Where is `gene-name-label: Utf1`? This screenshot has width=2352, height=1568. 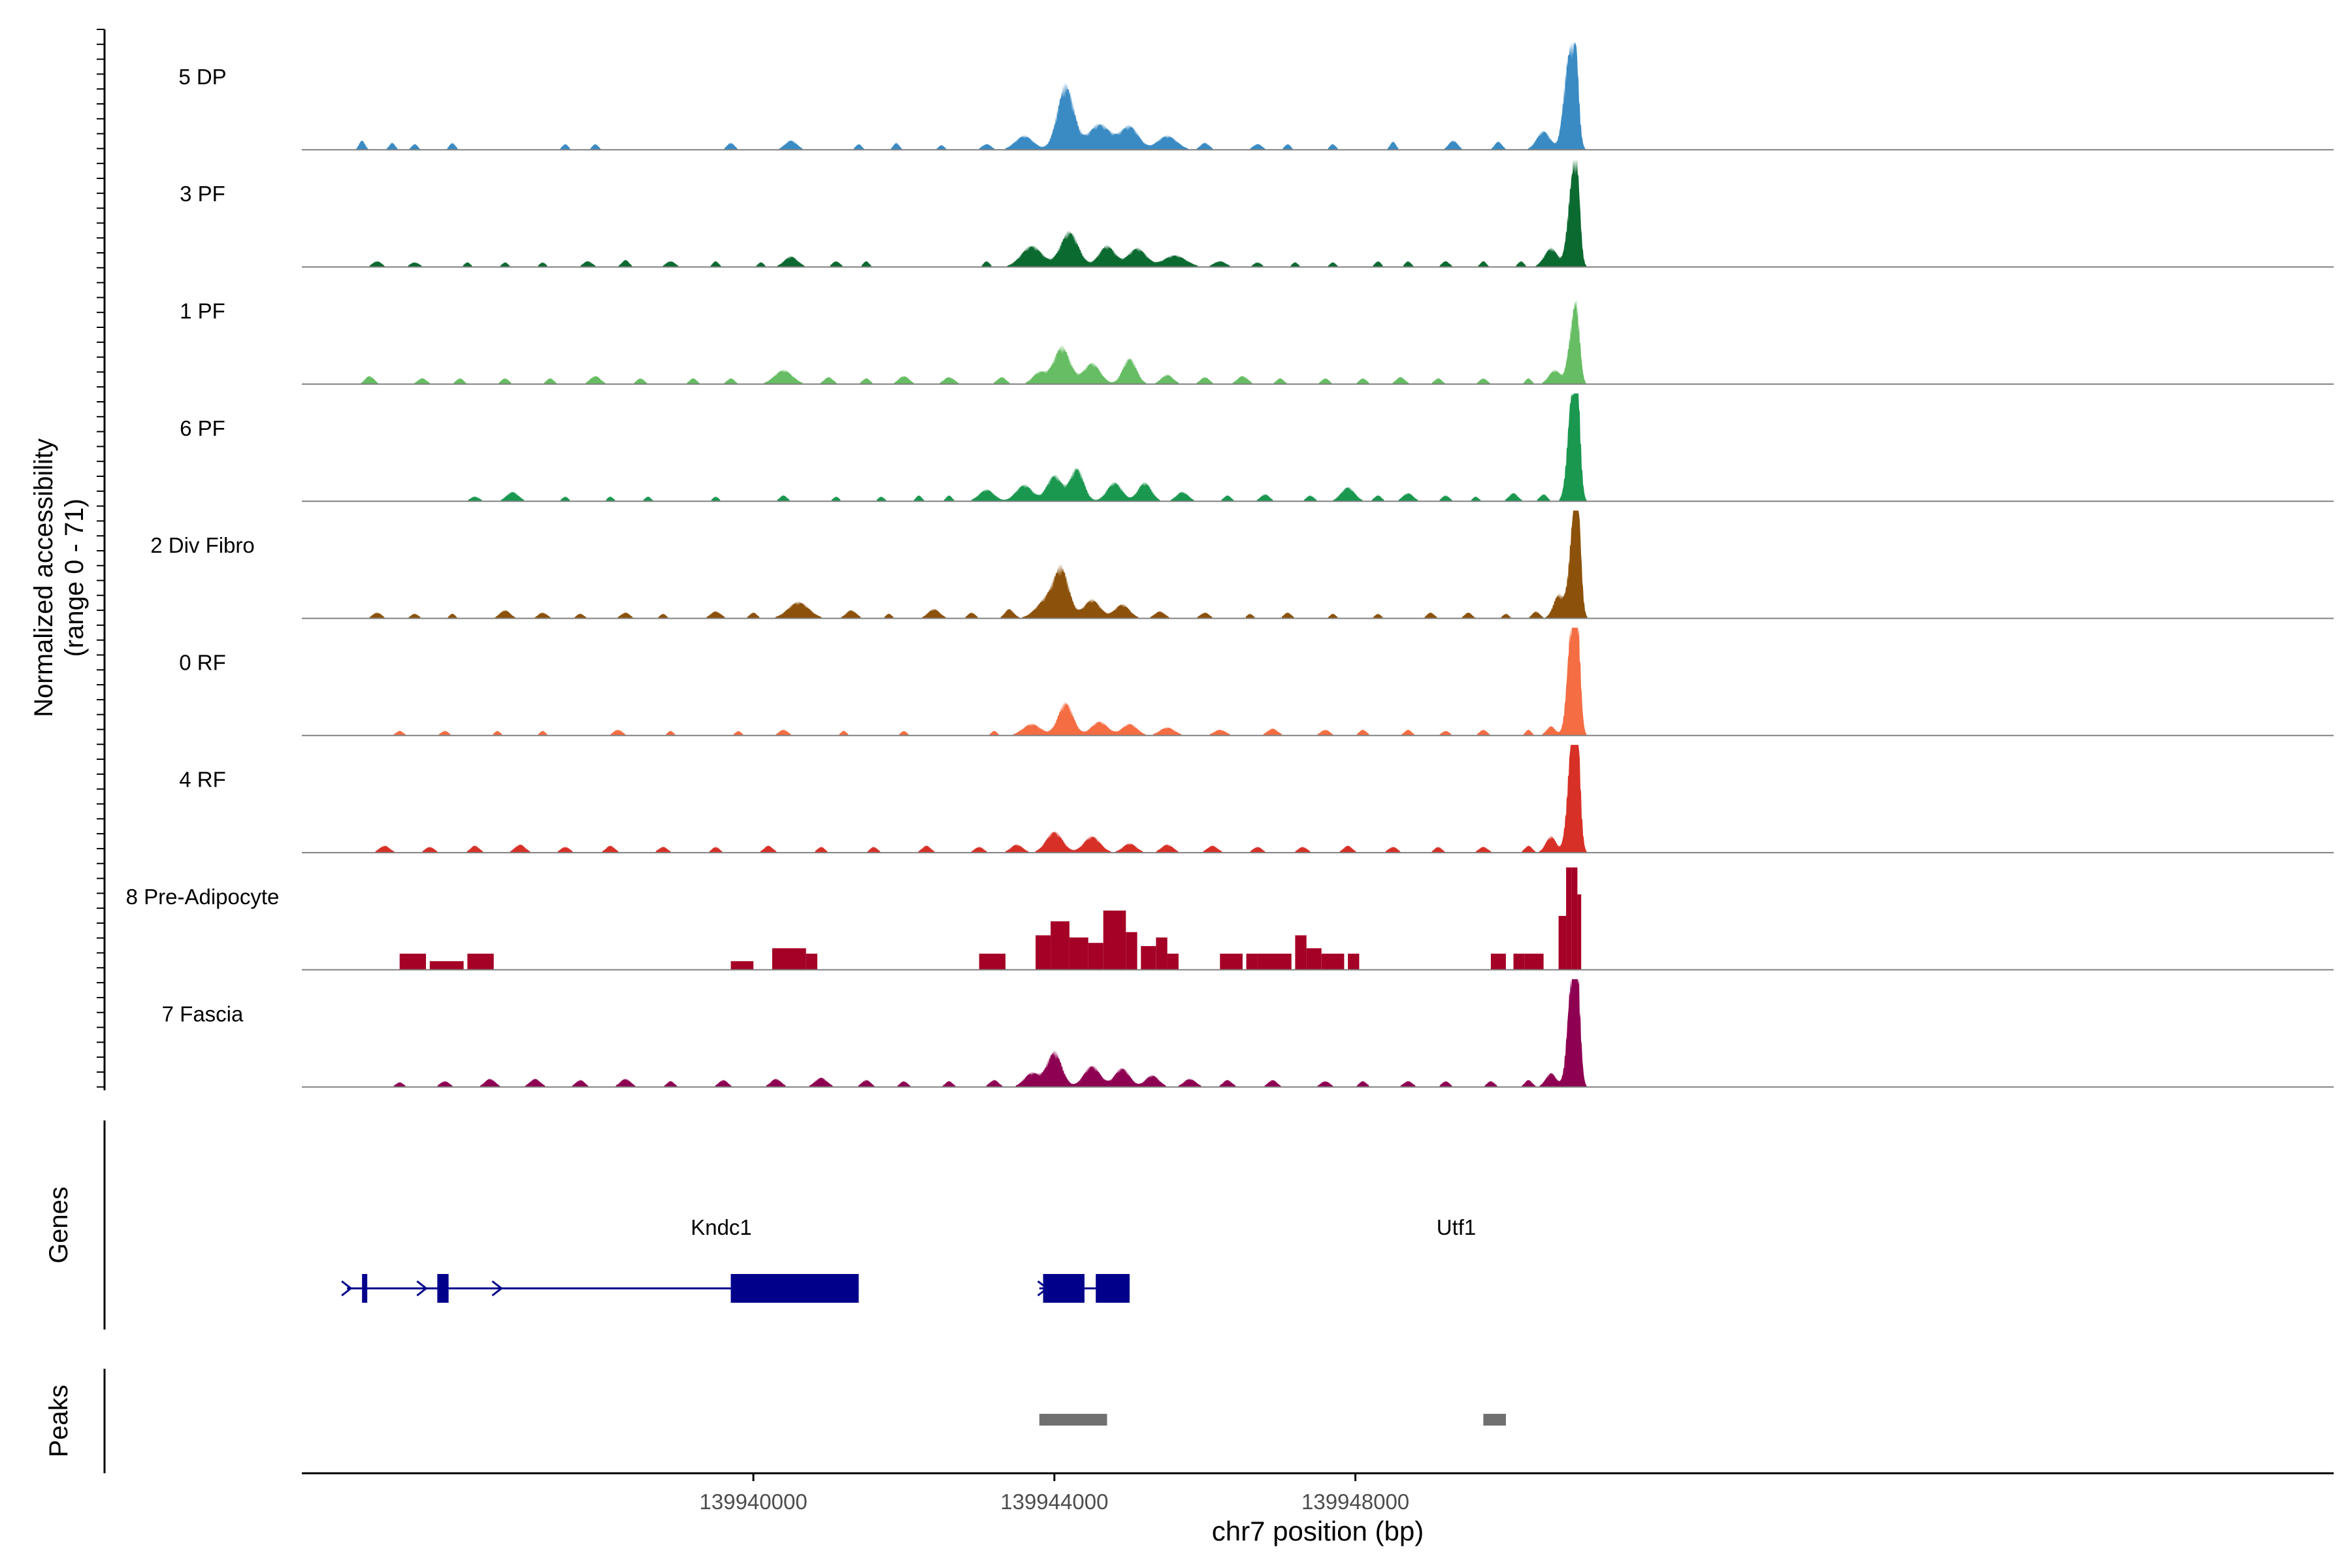
gene-name-label: Utf1 is located at coordinates (1457, 1227).